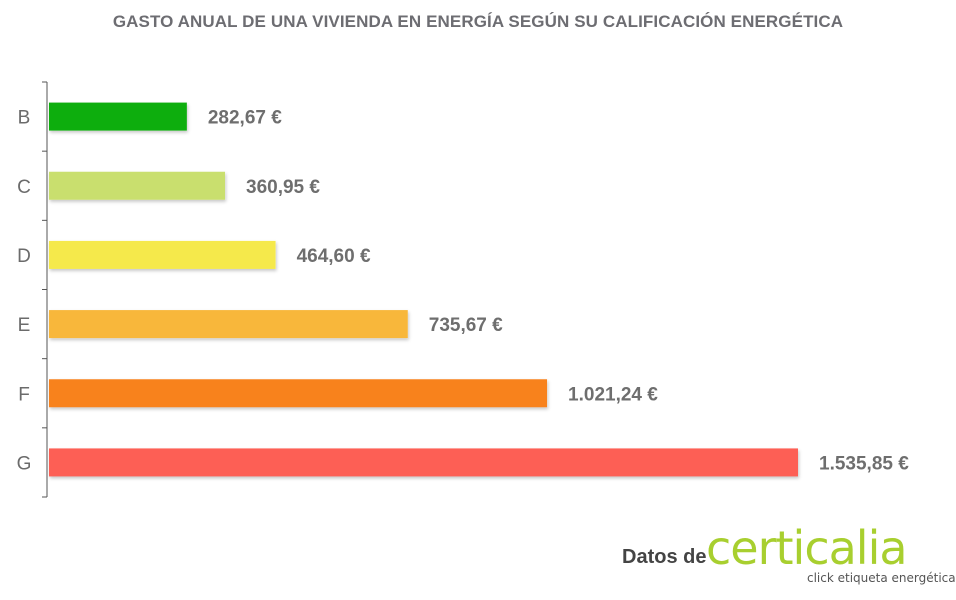 This screenshot has height=600, width=956. What do you see at coordinates (807, 548) in the screenshot?
I see `brand-name: certicalia` at bounding box center [807, 548].